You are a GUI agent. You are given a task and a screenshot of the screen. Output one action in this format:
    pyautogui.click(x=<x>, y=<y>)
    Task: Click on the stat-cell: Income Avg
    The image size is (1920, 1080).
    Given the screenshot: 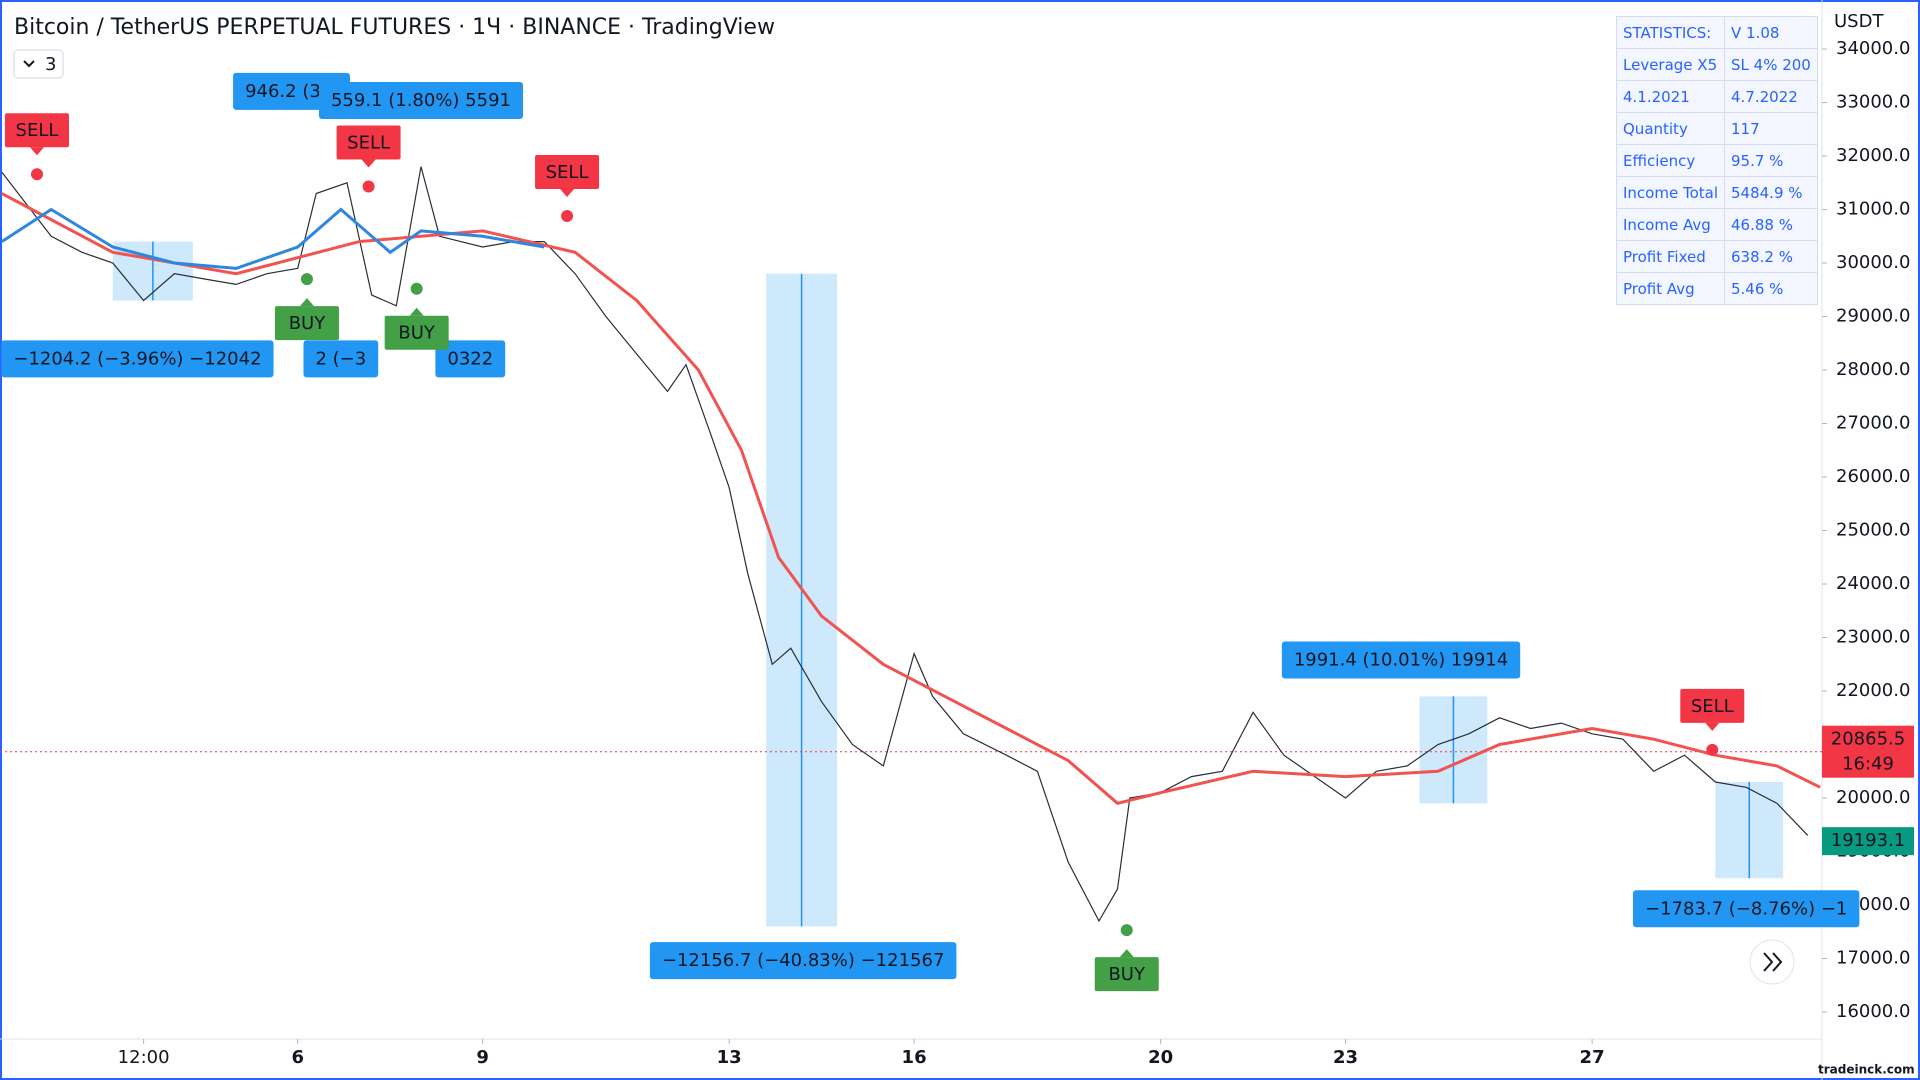 What is the action you would take?
    pyautogui.click(x=1670, y=224)
    